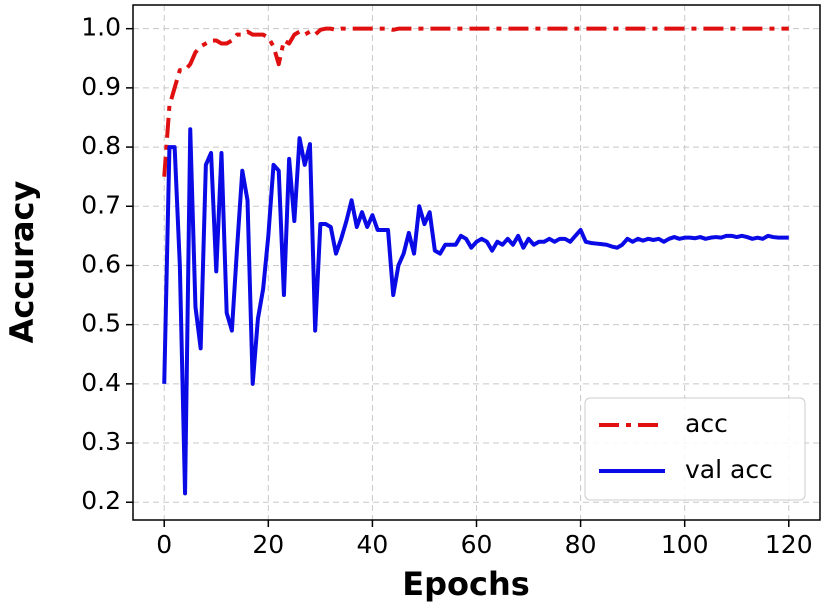  What do you see at coordinates (101, 145) in the screenshot?
I see `y-tick-label: 0.8` at bounding box center [101, 145].